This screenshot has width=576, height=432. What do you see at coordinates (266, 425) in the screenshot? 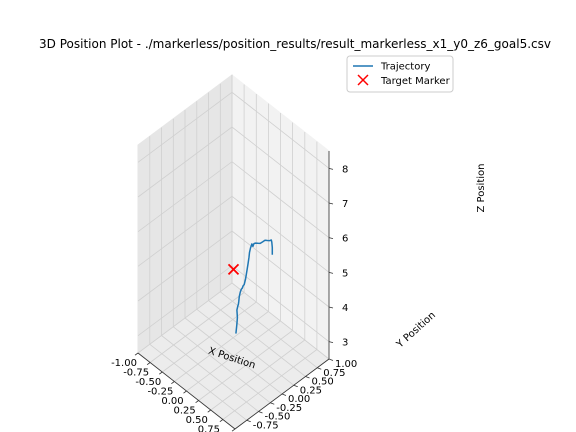
I see `y-tick-label: -0.75` at bounding box center [266, 425].